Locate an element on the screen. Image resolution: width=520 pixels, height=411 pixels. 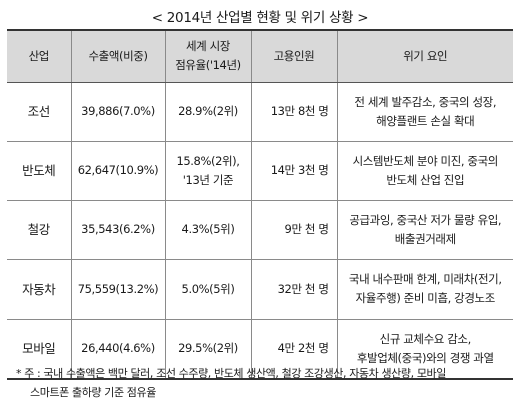
cell-risk-line: 시스템반도체 분야 미진, 중국의 is located at coordinates (425, 160).